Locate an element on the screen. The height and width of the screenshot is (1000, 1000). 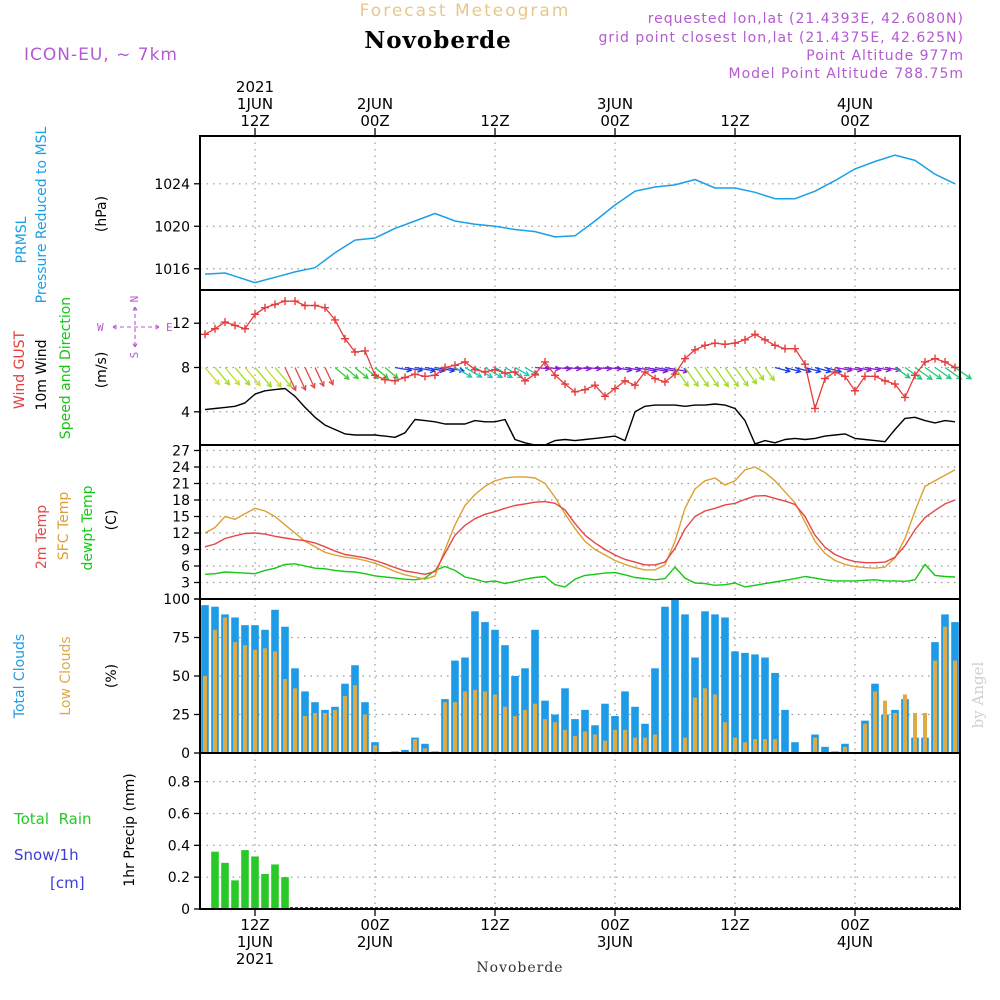
cm-label: [cm] is located at coordinates (67, 883).